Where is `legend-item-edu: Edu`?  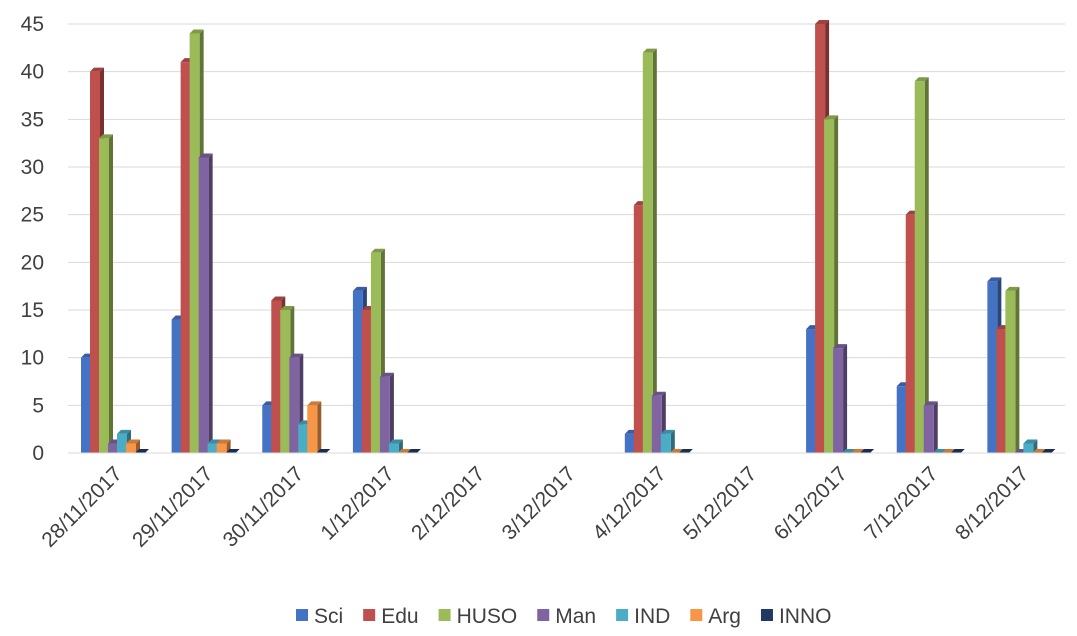 legend-item-edu: Edu is located at coordinates (391, 616).